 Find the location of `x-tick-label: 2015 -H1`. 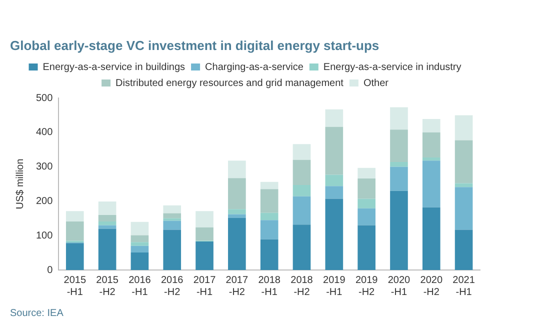

x-tick-label: 2015 -H1 is located at coordinates (75, 286).